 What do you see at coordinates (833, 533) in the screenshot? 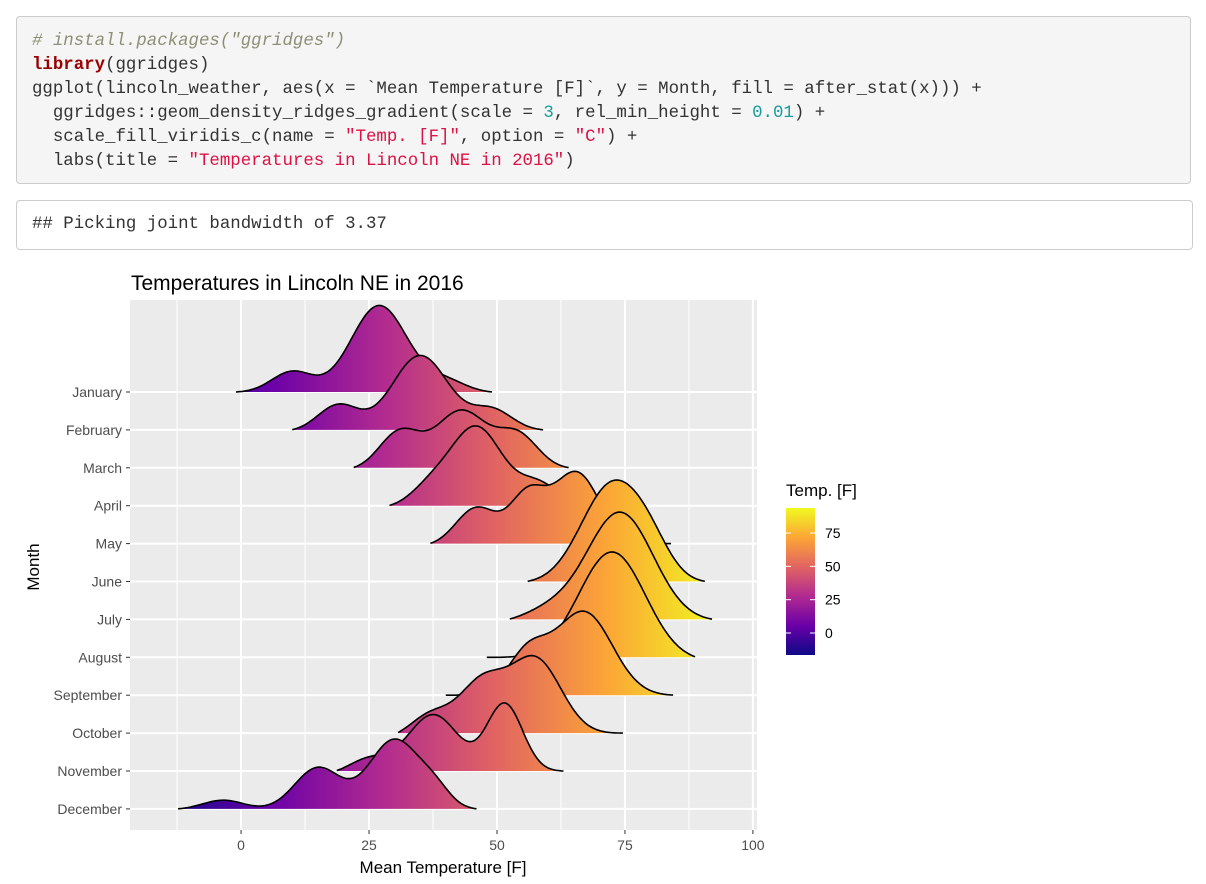
I see `legend-tick-label: 75` at bounding box center [833, 533].